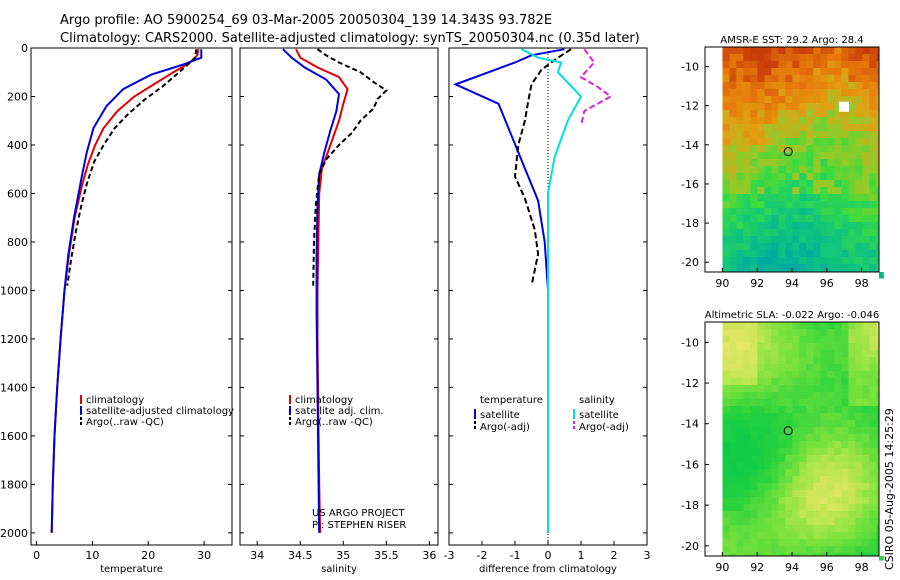  Describe the element at coordinates (125, 422) in the screenshot. I see `legend-entry: Argo(..raw -QC)` at that location.